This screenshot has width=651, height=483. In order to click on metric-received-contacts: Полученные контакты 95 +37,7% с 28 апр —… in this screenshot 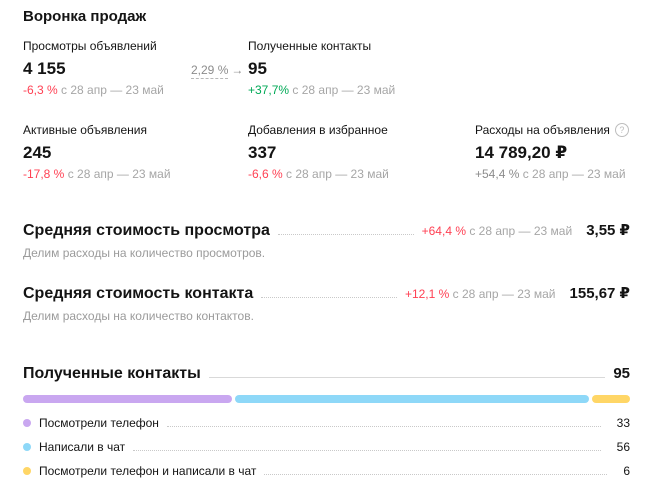, I will do `click(321, 68)`.